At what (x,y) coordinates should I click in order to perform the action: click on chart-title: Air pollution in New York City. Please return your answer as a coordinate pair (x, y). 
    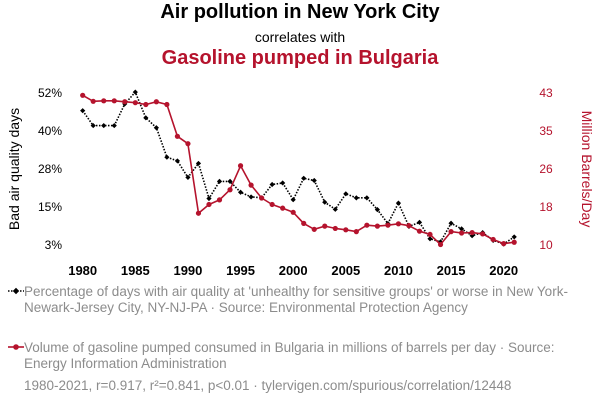
    Looking at the image, I should click on (300, 12).